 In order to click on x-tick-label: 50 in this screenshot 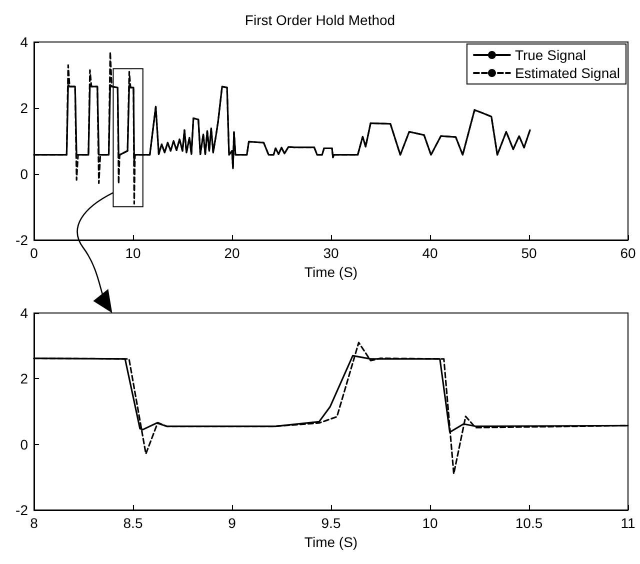, I will do `click(529, 253)`.